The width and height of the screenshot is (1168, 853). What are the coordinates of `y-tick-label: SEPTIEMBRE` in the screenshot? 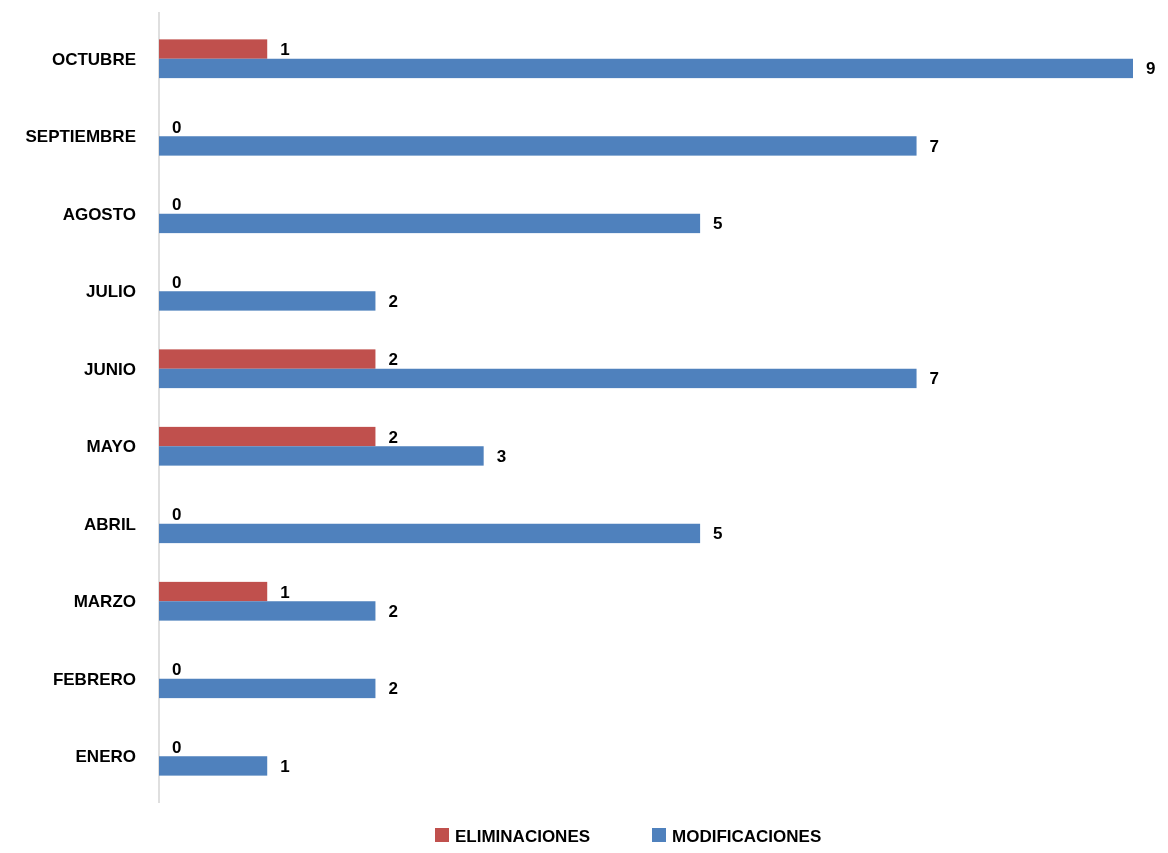 It's located at (80, 137).